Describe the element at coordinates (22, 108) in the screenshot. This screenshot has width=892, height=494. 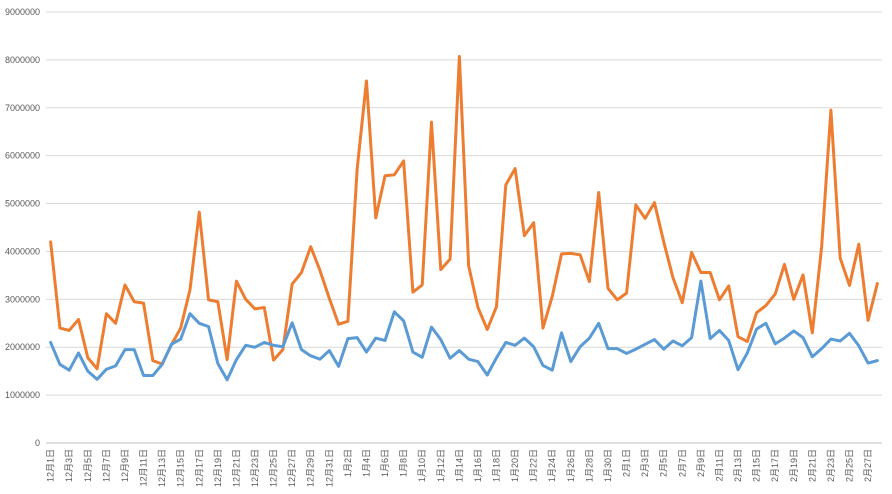
I see `y-tick-label: 7000000` at that location.